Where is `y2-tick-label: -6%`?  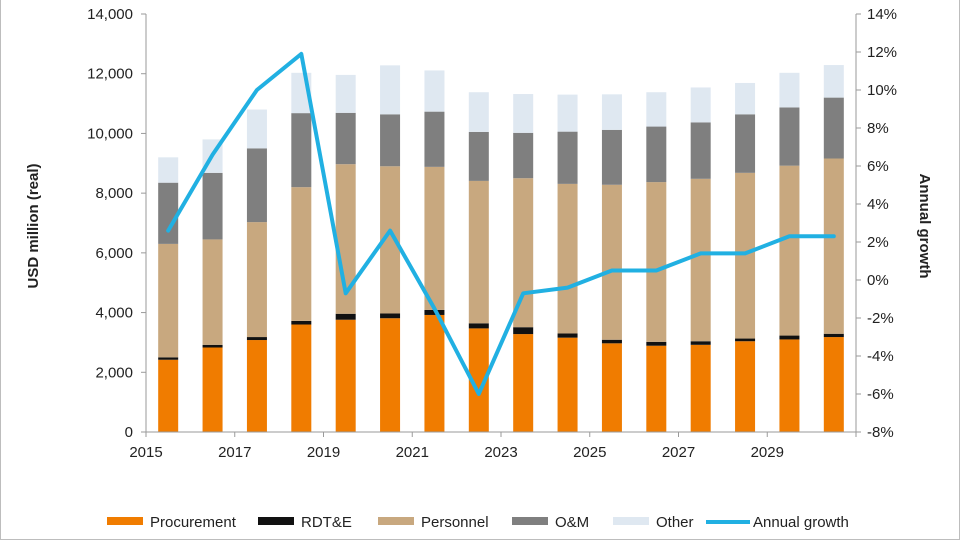 y2-tick-label: -6% is located at coordinates (880, 394).